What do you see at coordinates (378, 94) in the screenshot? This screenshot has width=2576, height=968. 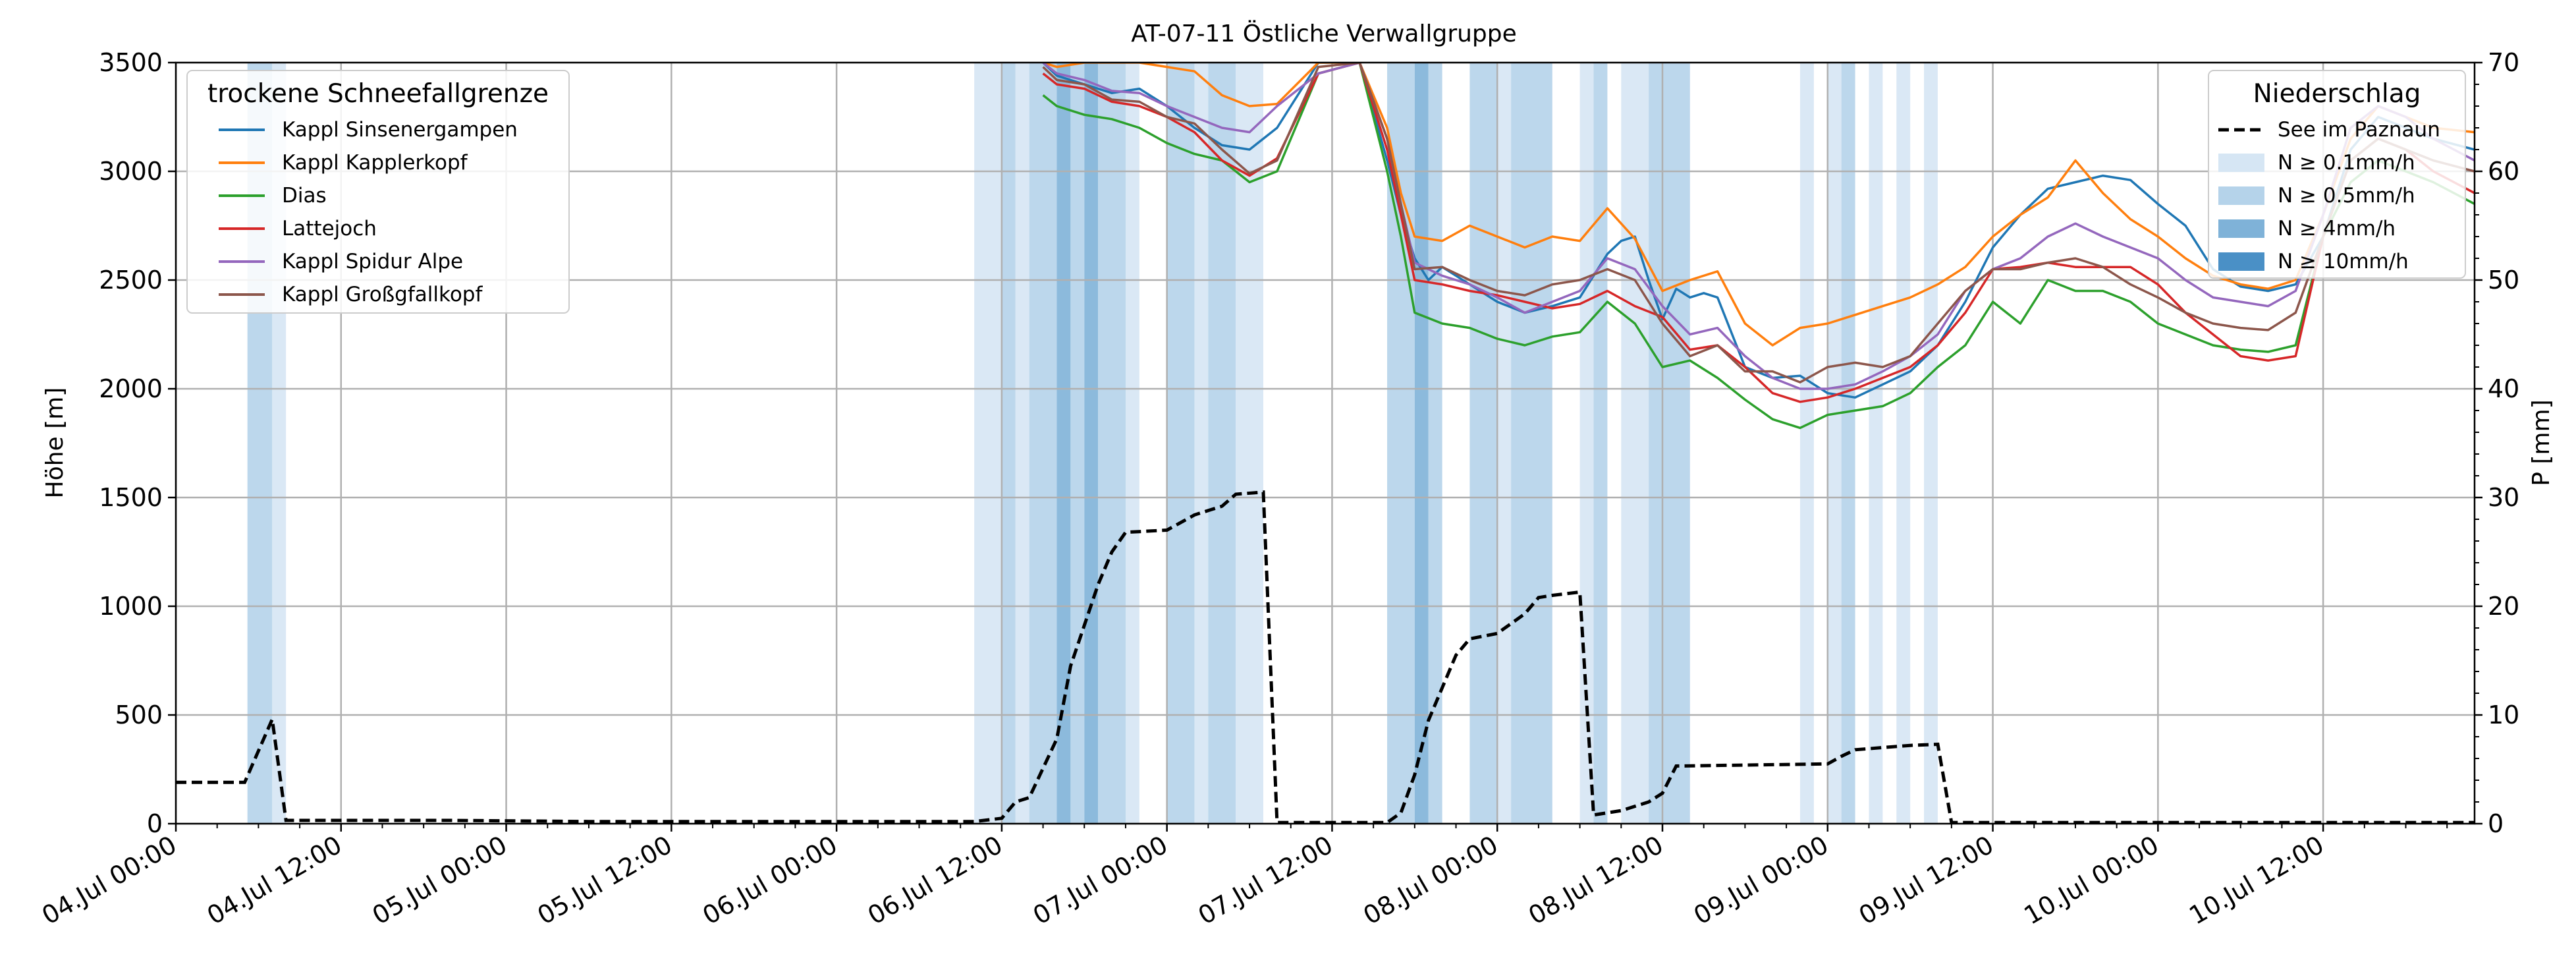 I see `legend-snowline-title: trockene Schneefallgrenze` at bounding box center [378, 94].